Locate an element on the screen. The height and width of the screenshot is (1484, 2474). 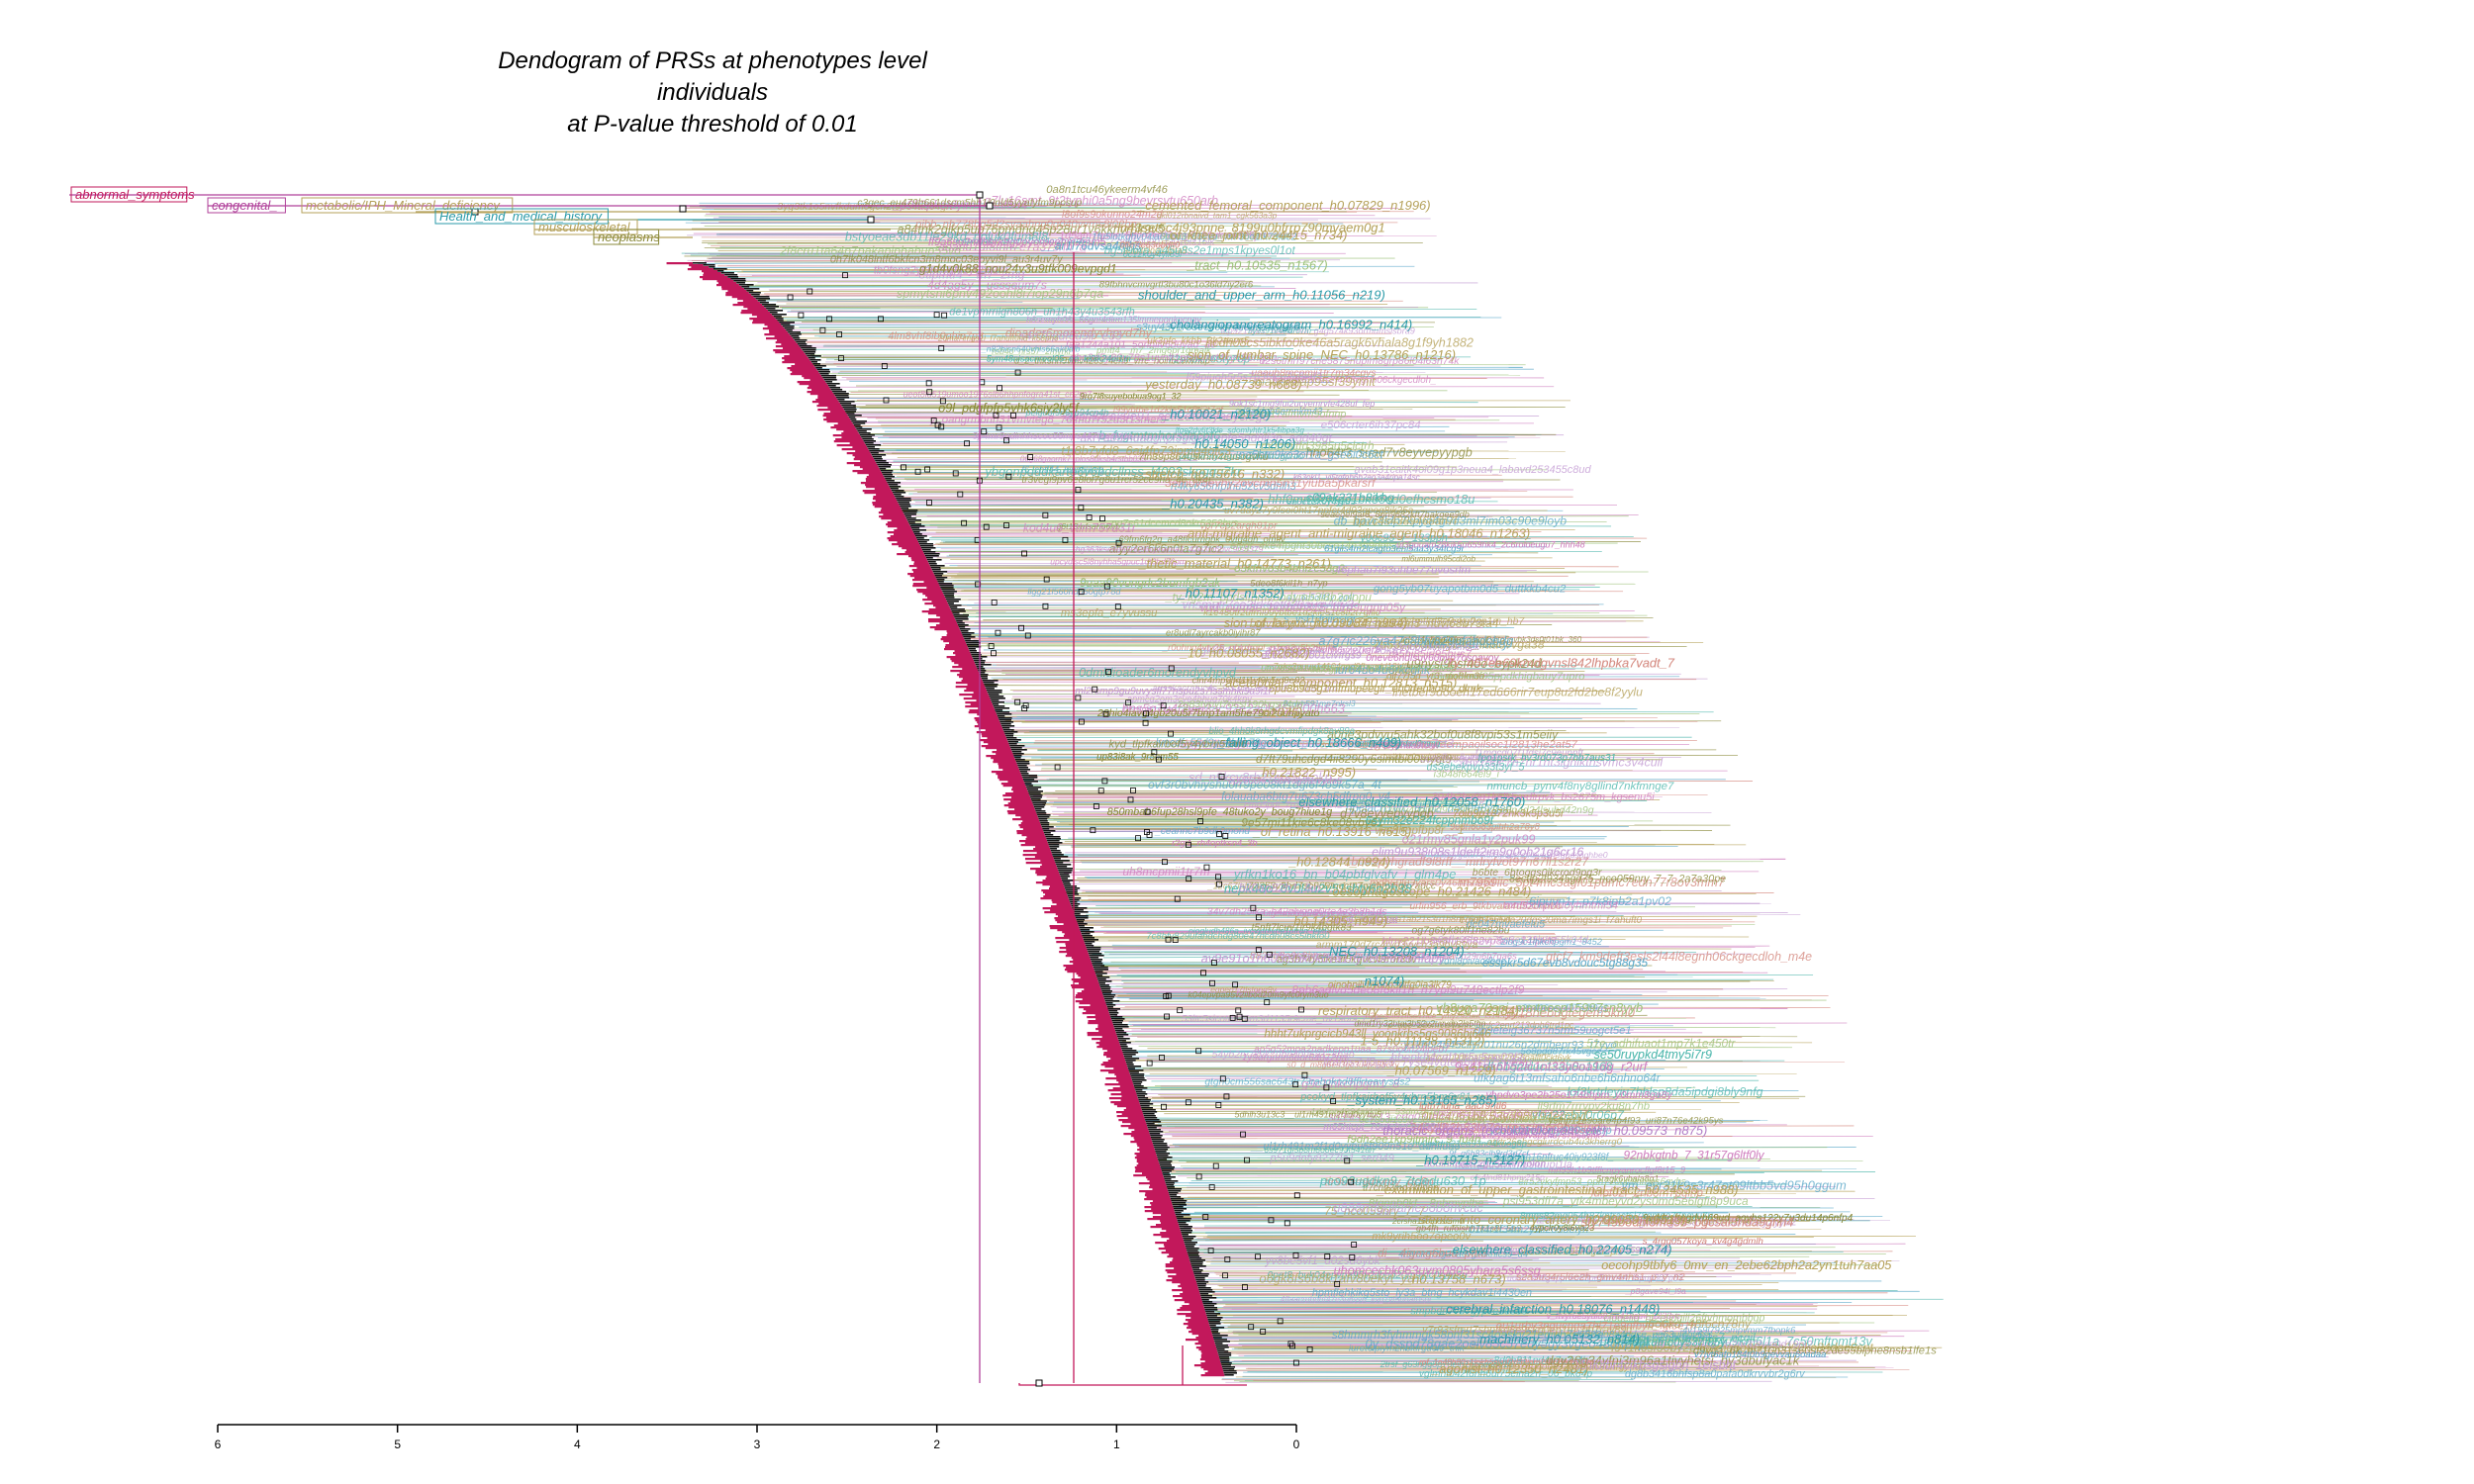
leaf-label: _cerebral_infarction_h0.18076_n1448) is located at coordinates (1549, 1309).